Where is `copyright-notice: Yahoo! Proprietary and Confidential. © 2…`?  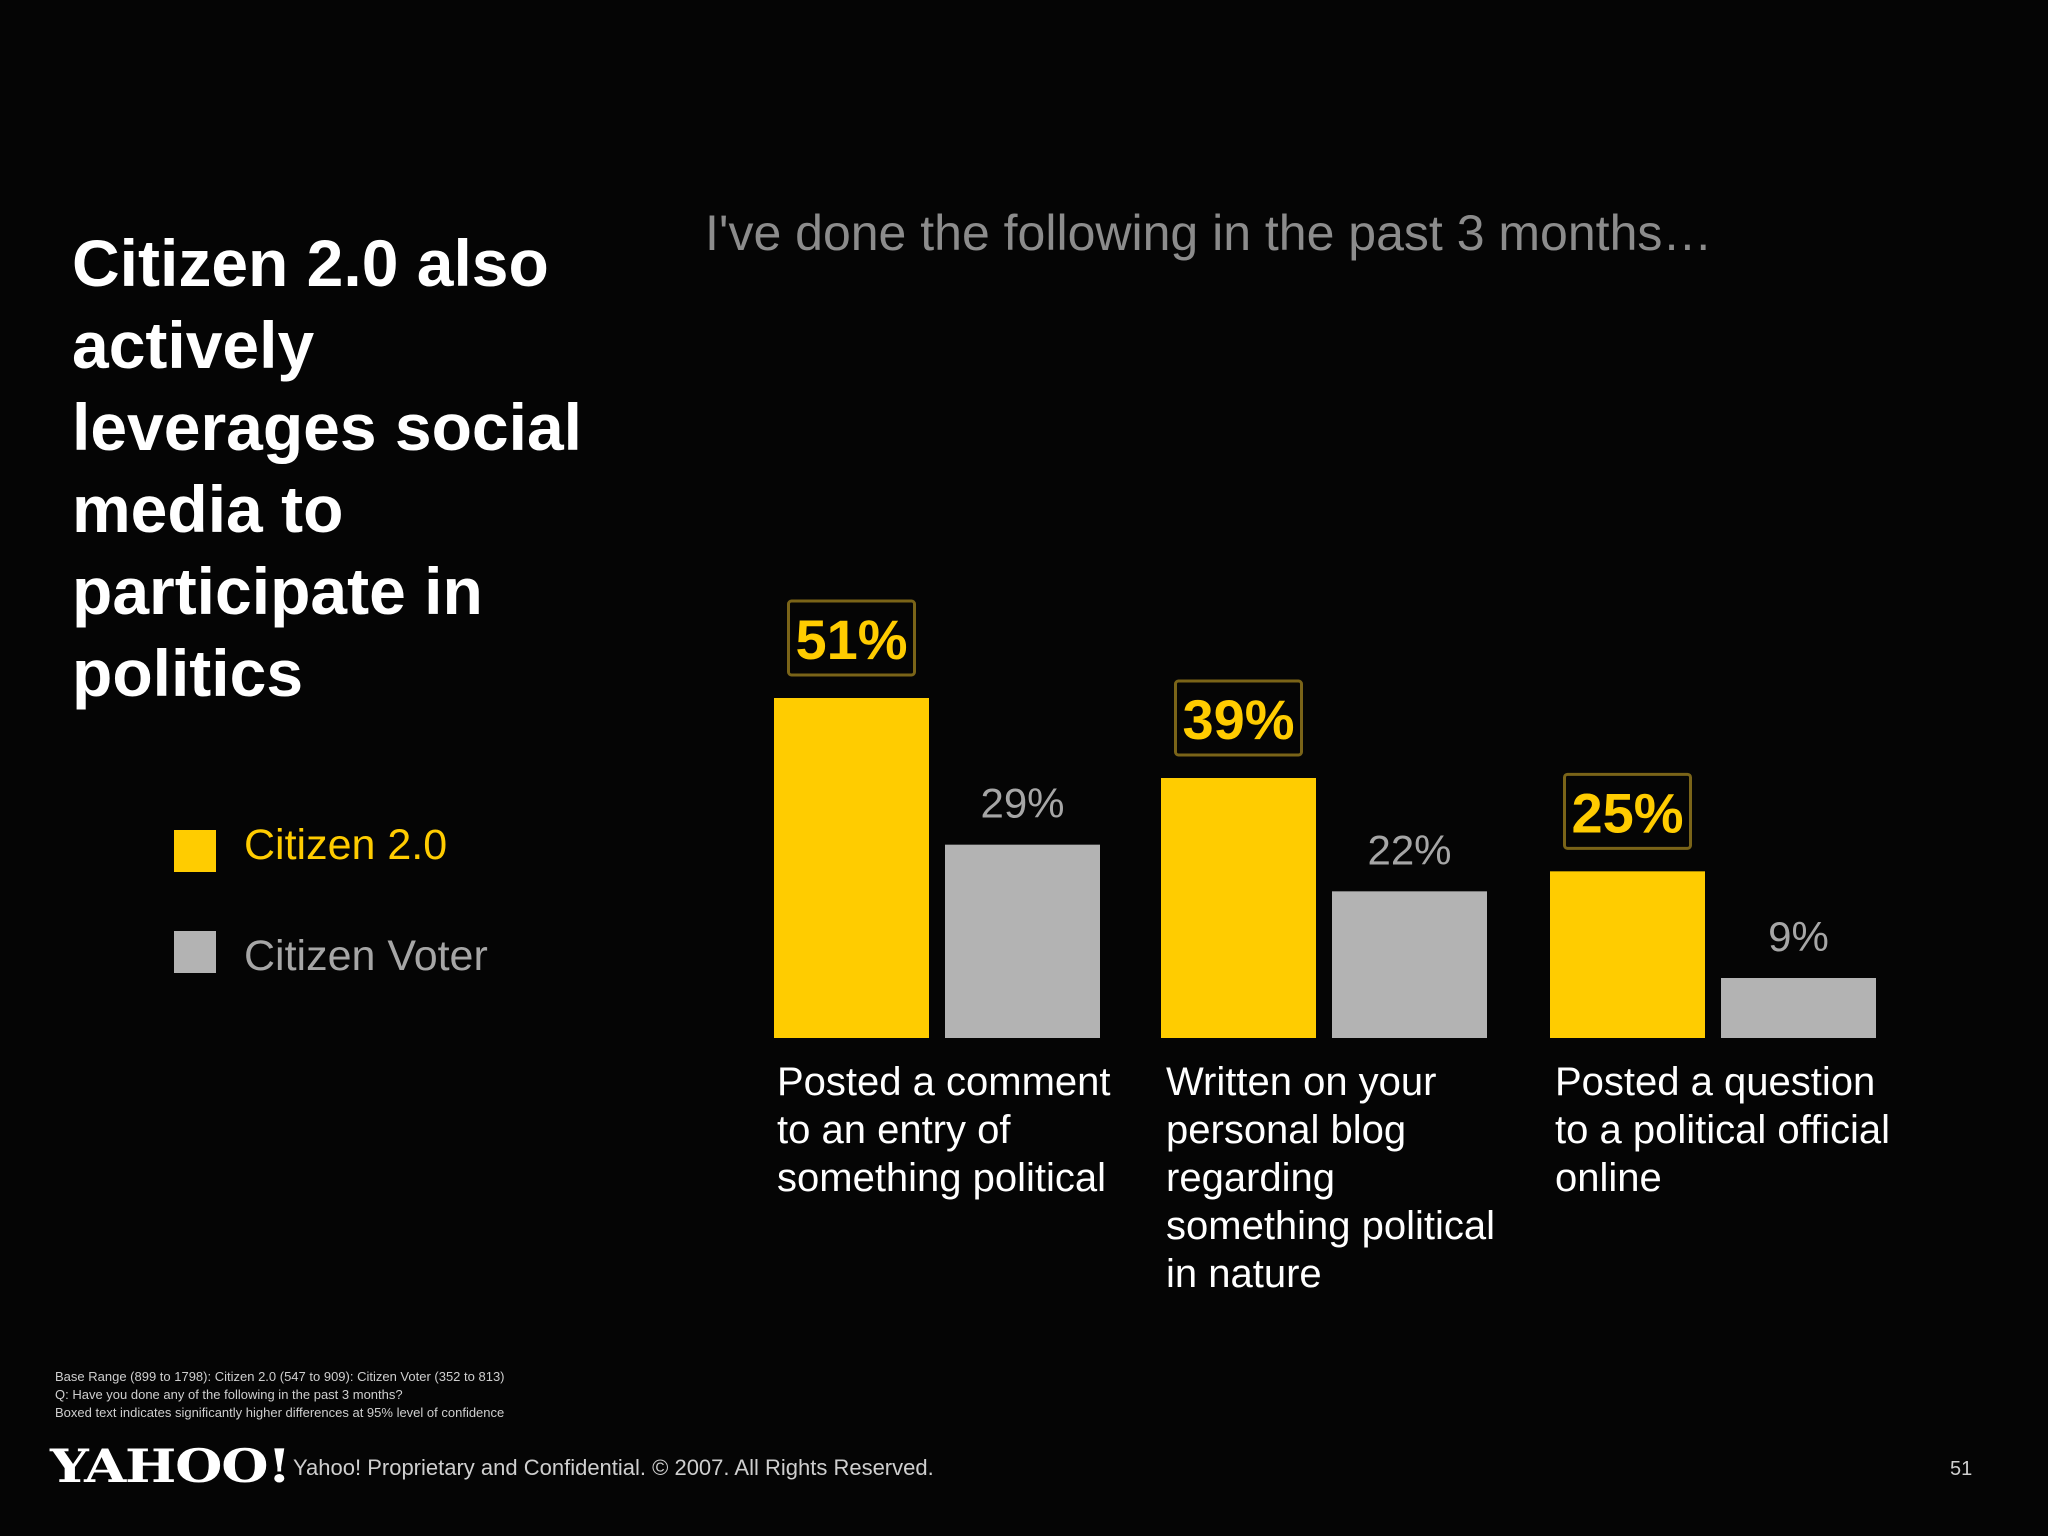
copyright-notice: Yahoo! Proprietary and Confidential. © 2… is located at coordinates (613, 1467).